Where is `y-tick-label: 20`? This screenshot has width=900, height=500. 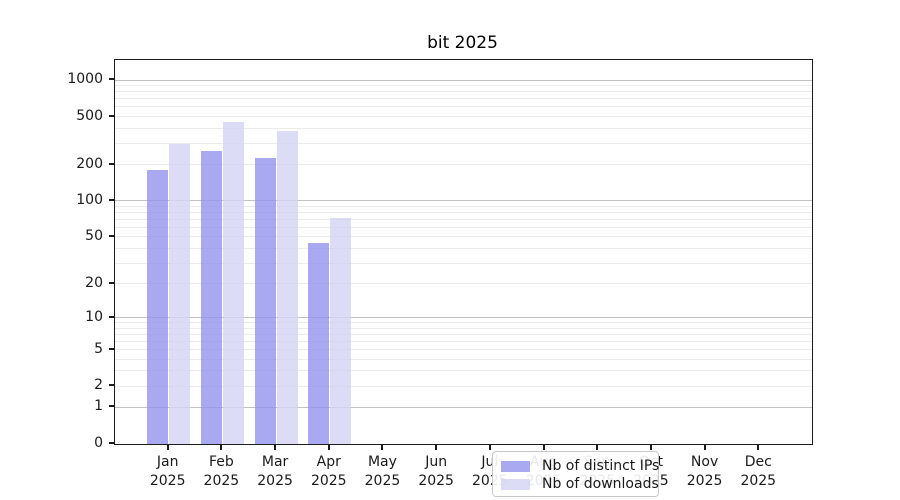 y-tick-label: 20 is located at coordinates (94, 282).